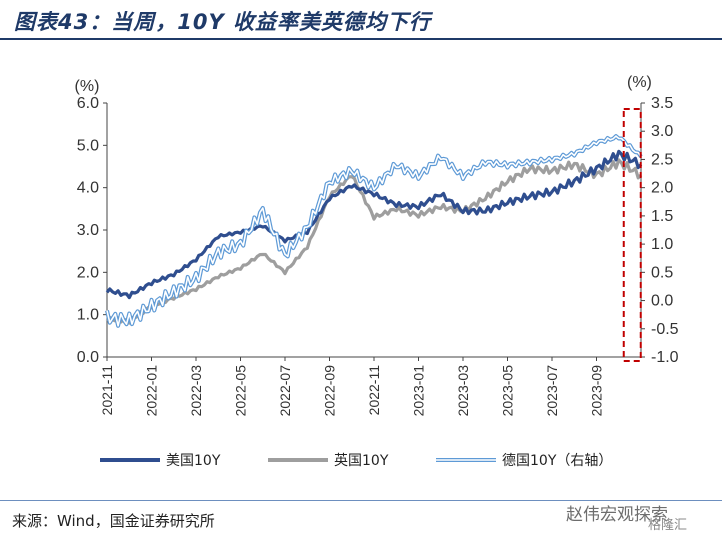  What do you see at coordinates (330, 391) in the screenshot?
I see `x-tick-label: 2022-09` at bounding box center [330, 391].